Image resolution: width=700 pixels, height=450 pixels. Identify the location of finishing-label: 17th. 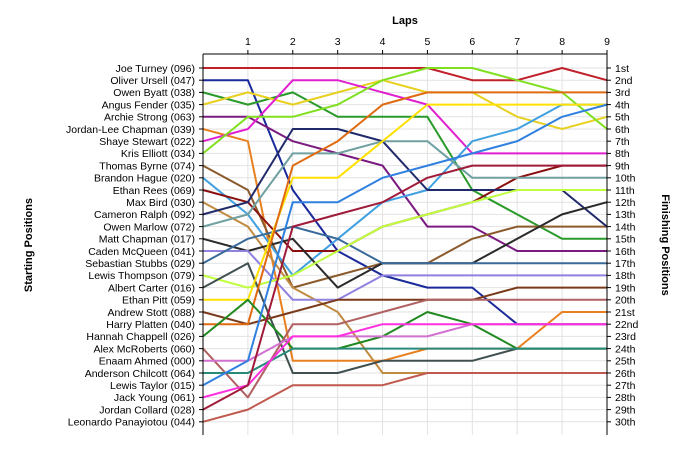
(625, 264).